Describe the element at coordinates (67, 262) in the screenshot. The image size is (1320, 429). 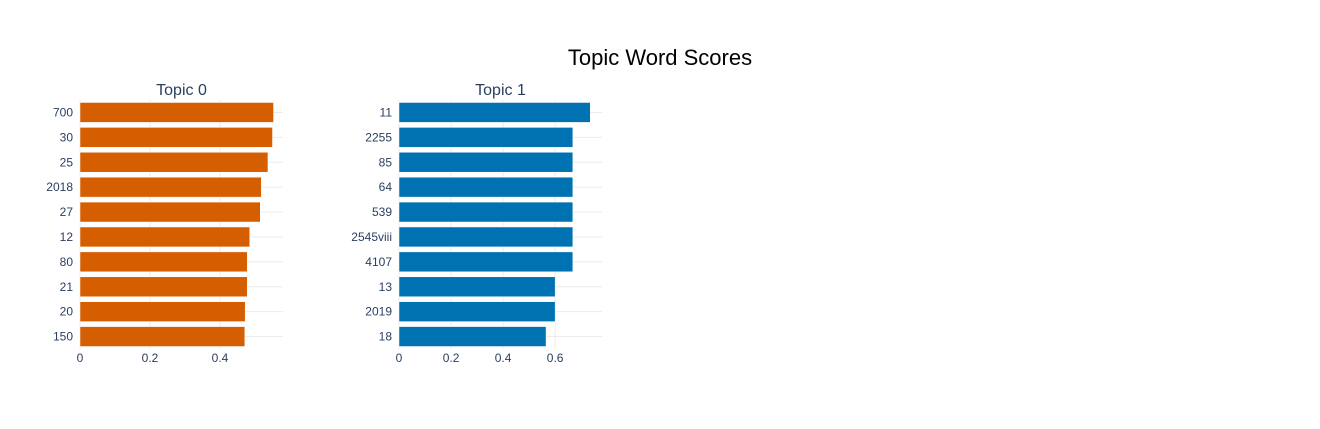
I see `y-tick-label: 80` at that location.